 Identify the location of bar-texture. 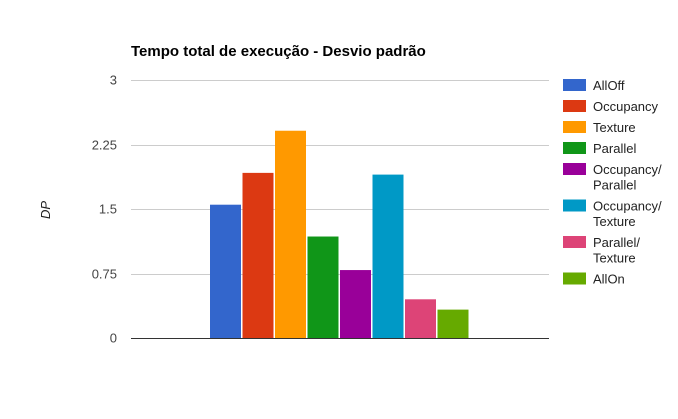
(290, 234).